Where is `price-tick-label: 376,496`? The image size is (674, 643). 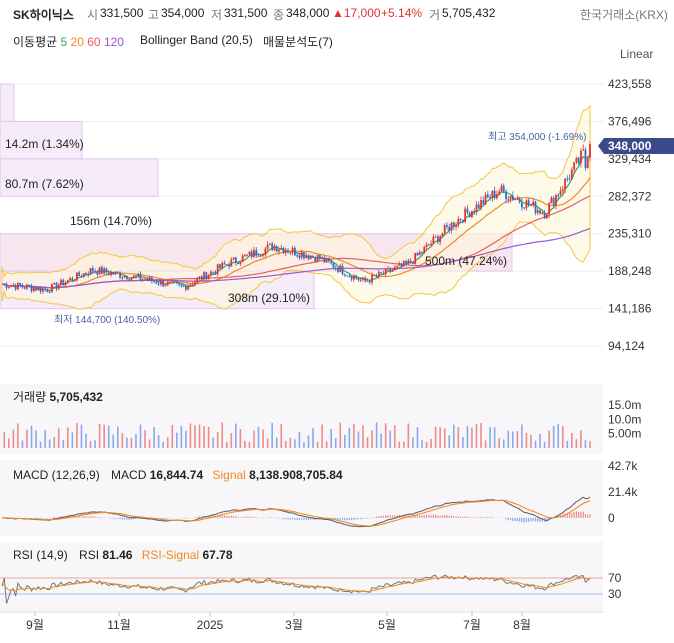
price-tick-label: 376,496 is located at coordinates (630, 121).